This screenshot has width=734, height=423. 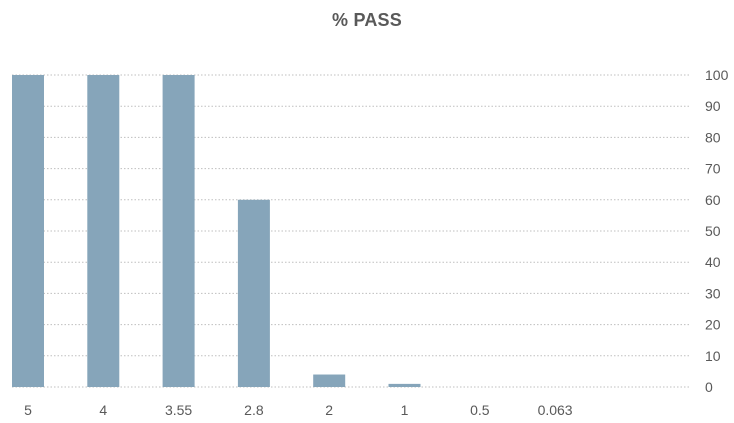 I want to click on bar-2.8, so click(x=253, y=293).